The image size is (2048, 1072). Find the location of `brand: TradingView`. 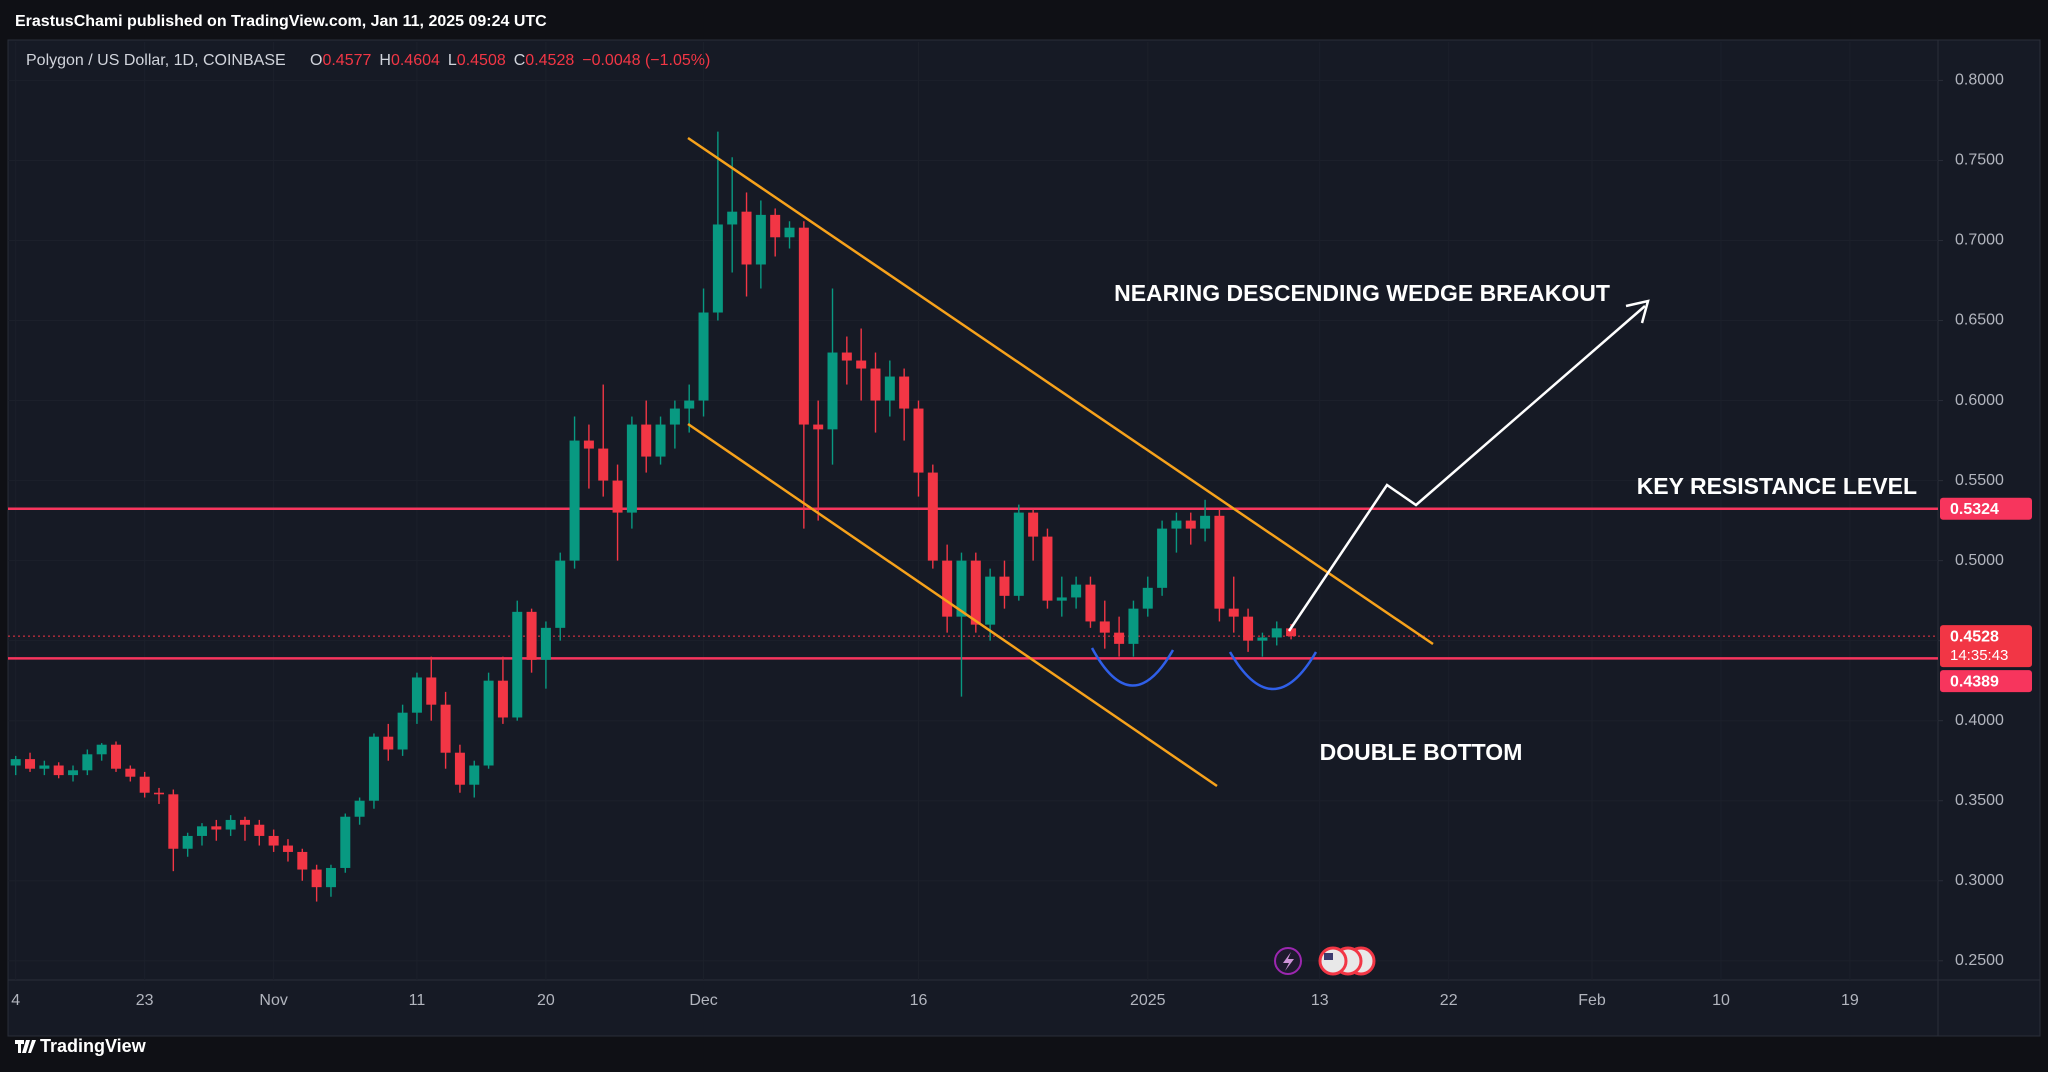

brand: TradingView is located at coordinates (93, 1046).